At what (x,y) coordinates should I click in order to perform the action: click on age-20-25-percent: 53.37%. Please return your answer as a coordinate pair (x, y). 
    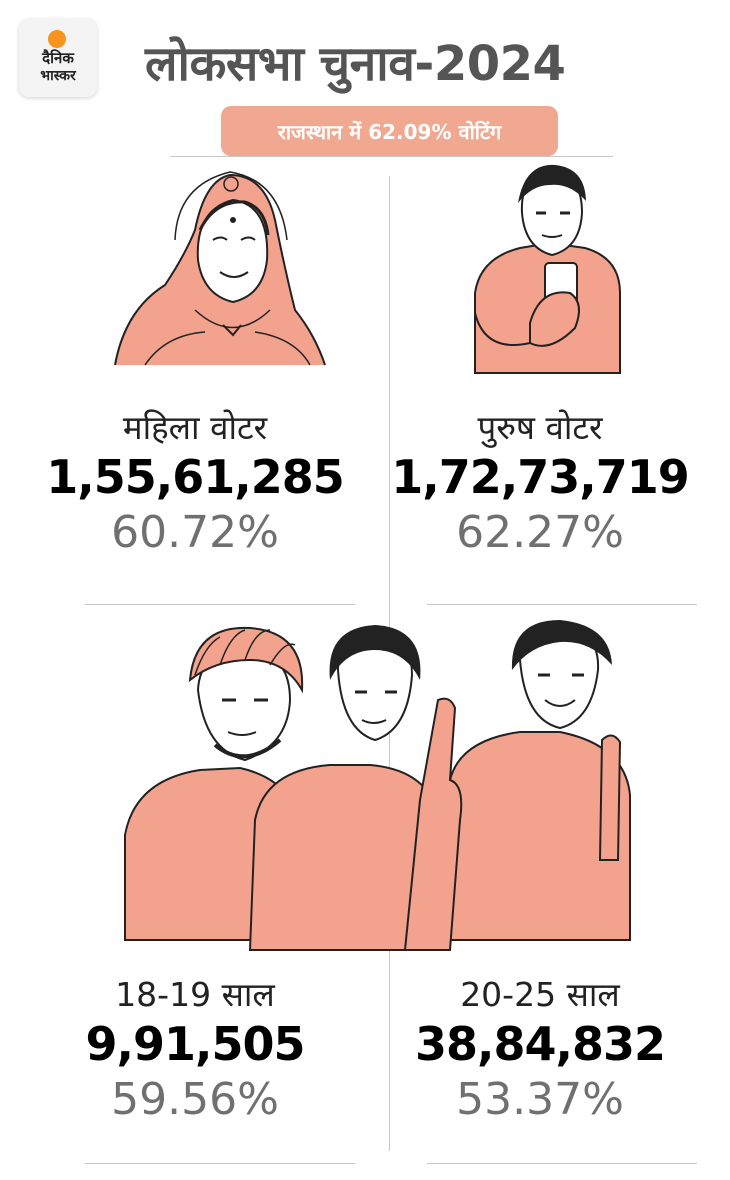
    Looking at the image, I should click on (540, 1099).